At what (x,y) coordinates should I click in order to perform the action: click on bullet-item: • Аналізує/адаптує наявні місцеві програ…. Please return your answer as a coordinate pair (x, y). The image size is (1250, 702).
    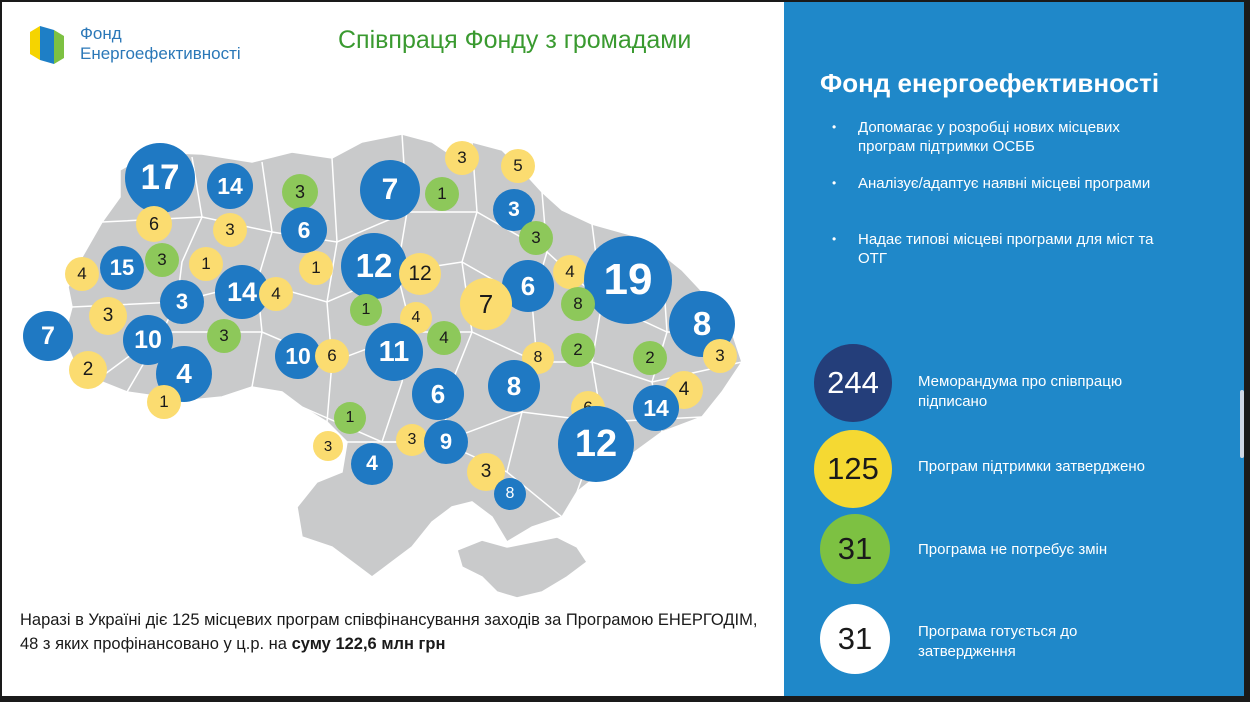
    Looking at the image, I should click on (997, 183).